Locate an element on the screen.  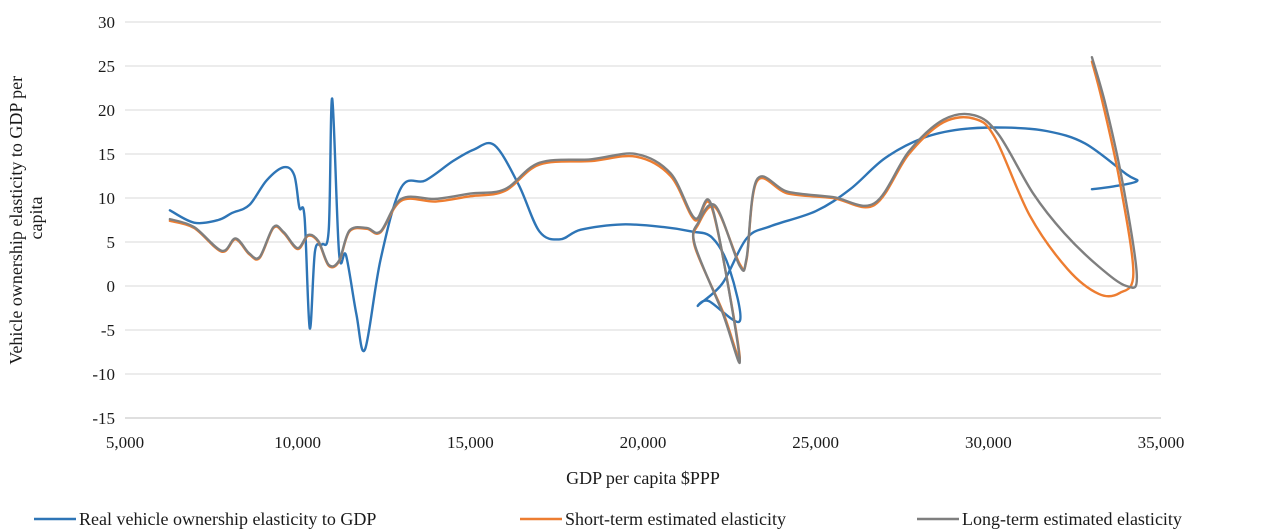
legend-item-real: Real vehicle ownership elasticity to GDP is located at coordinates (205, 519).